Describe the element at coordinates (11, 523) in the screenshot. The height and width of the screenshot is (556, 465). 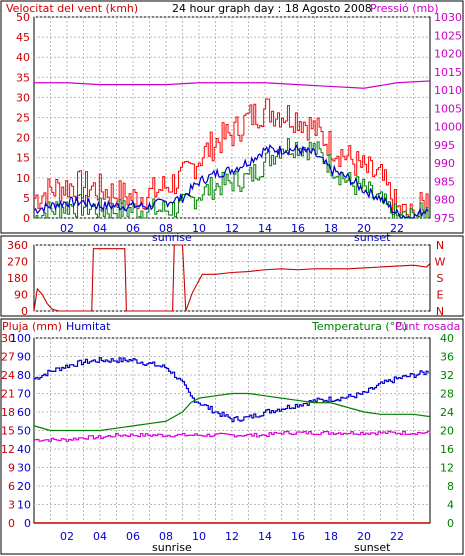
I see `rain-tick-label: 0` at that location.